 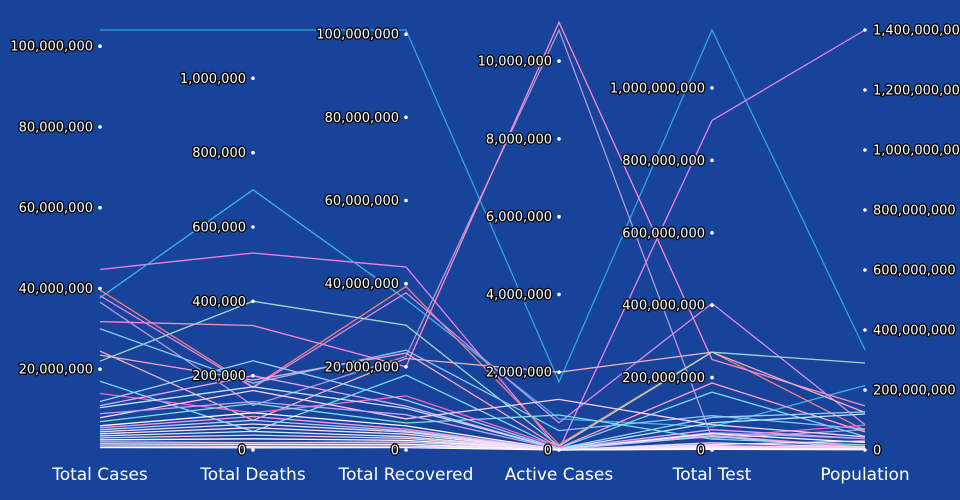 What do you see at coordinates (219, 302) in the screenshot?
I see `tick-label: 400,000` at bounding box center [219, 302].